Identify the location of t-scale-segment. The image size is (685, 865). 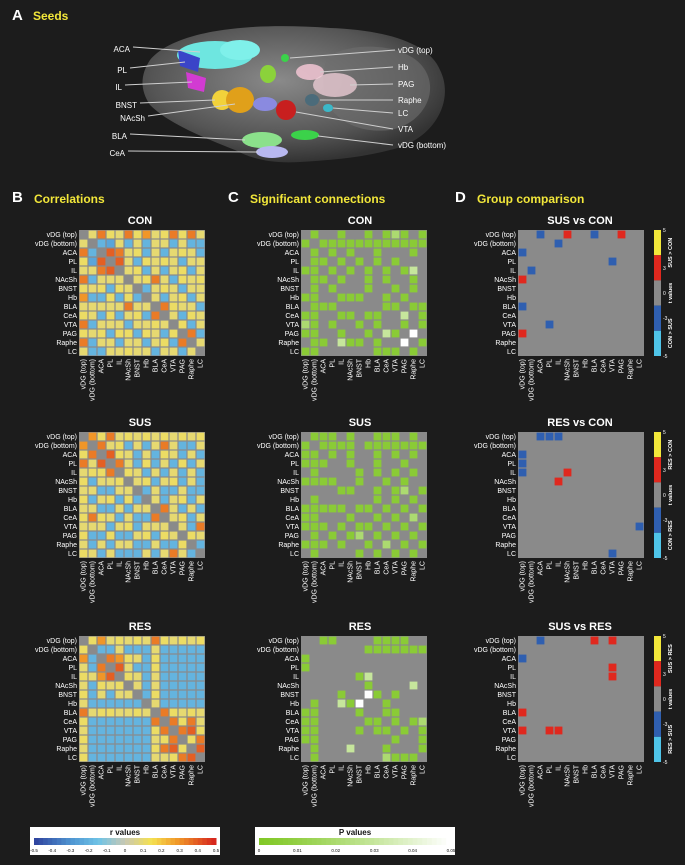
(657, 649).